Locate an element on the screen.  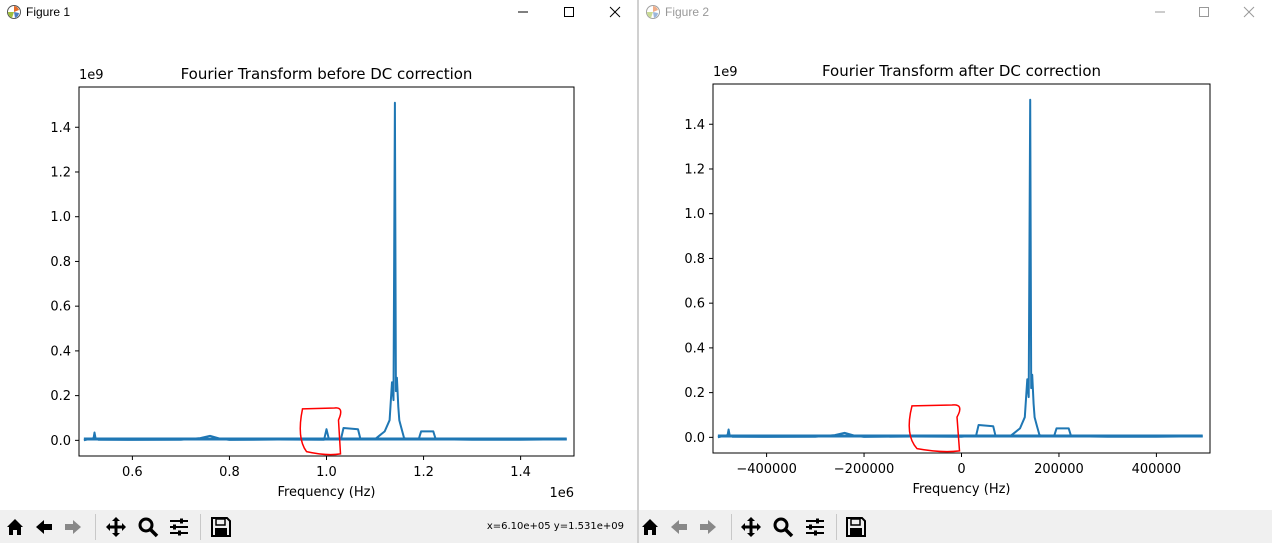
window-divider is located at coordinates (638, 271).